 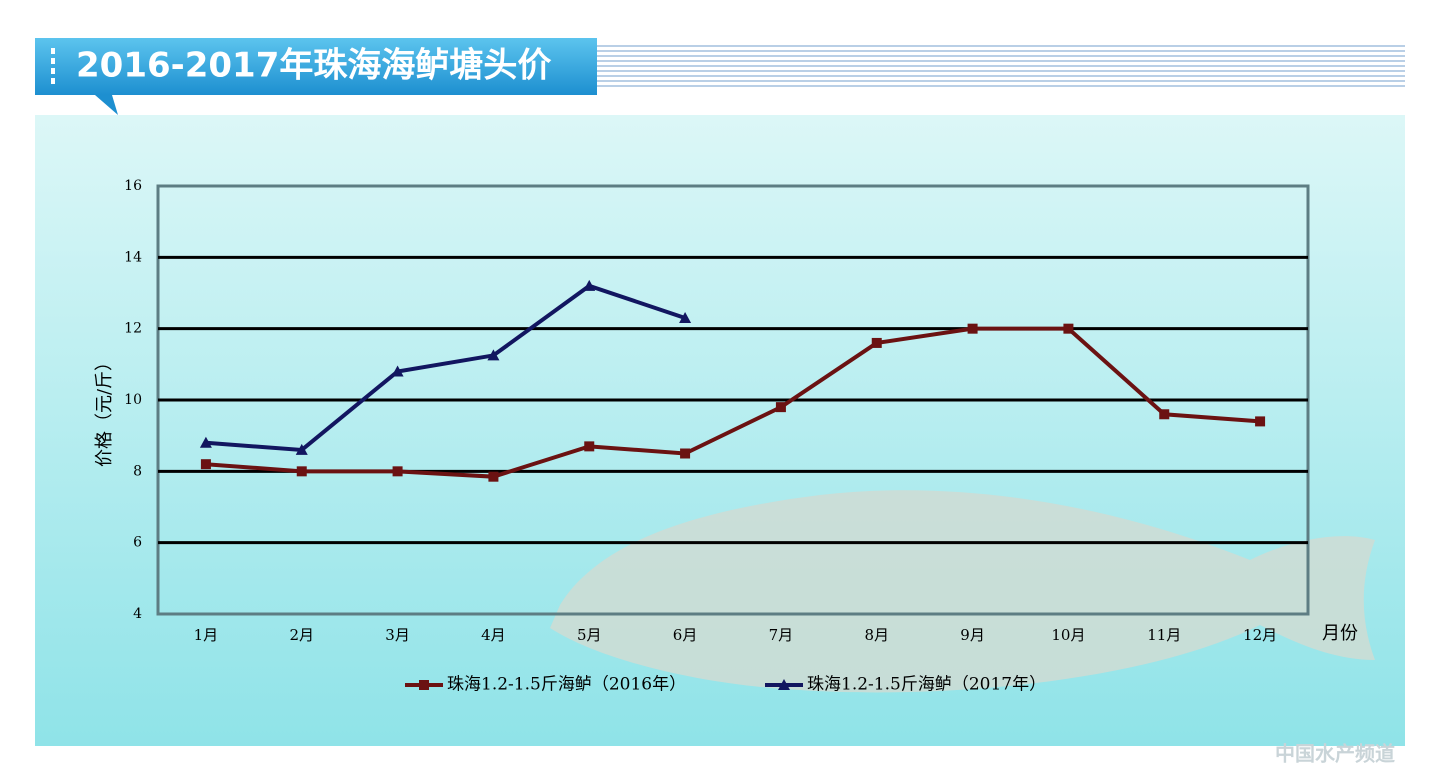 What do you see at coordinates (566, 685) in the screenshot?
I see `legend-label: 珠海1.2-1.5斤海鲈（2016年）` at bounding box center [566, 685].